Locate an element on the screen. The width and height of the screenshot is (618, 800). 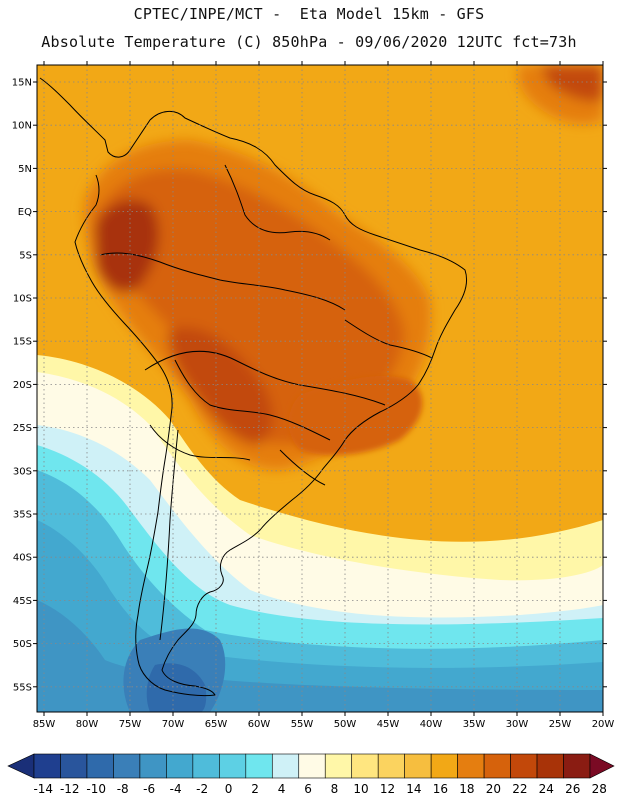
lat-label: 40S is located at coordinates (22, 558).